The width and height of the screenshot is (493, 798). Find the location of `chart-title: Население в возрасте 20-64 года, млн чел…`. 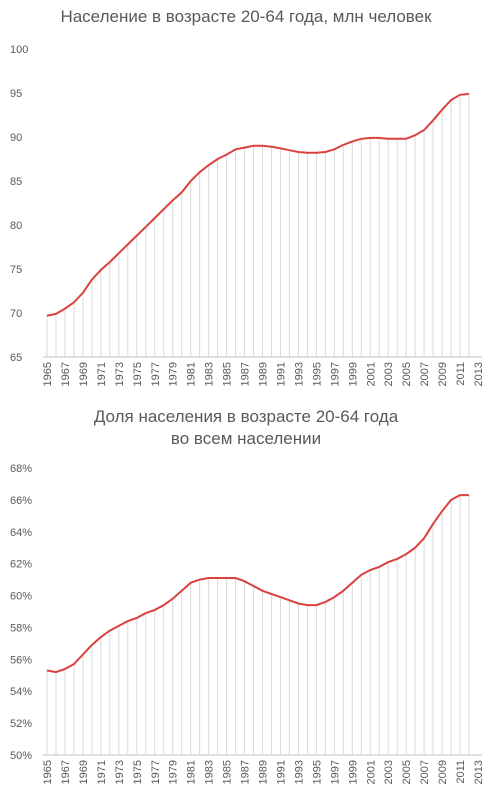

chart-title: Население в возрасте 20-64 года, млн чел… is located at coordinates (246, 16).